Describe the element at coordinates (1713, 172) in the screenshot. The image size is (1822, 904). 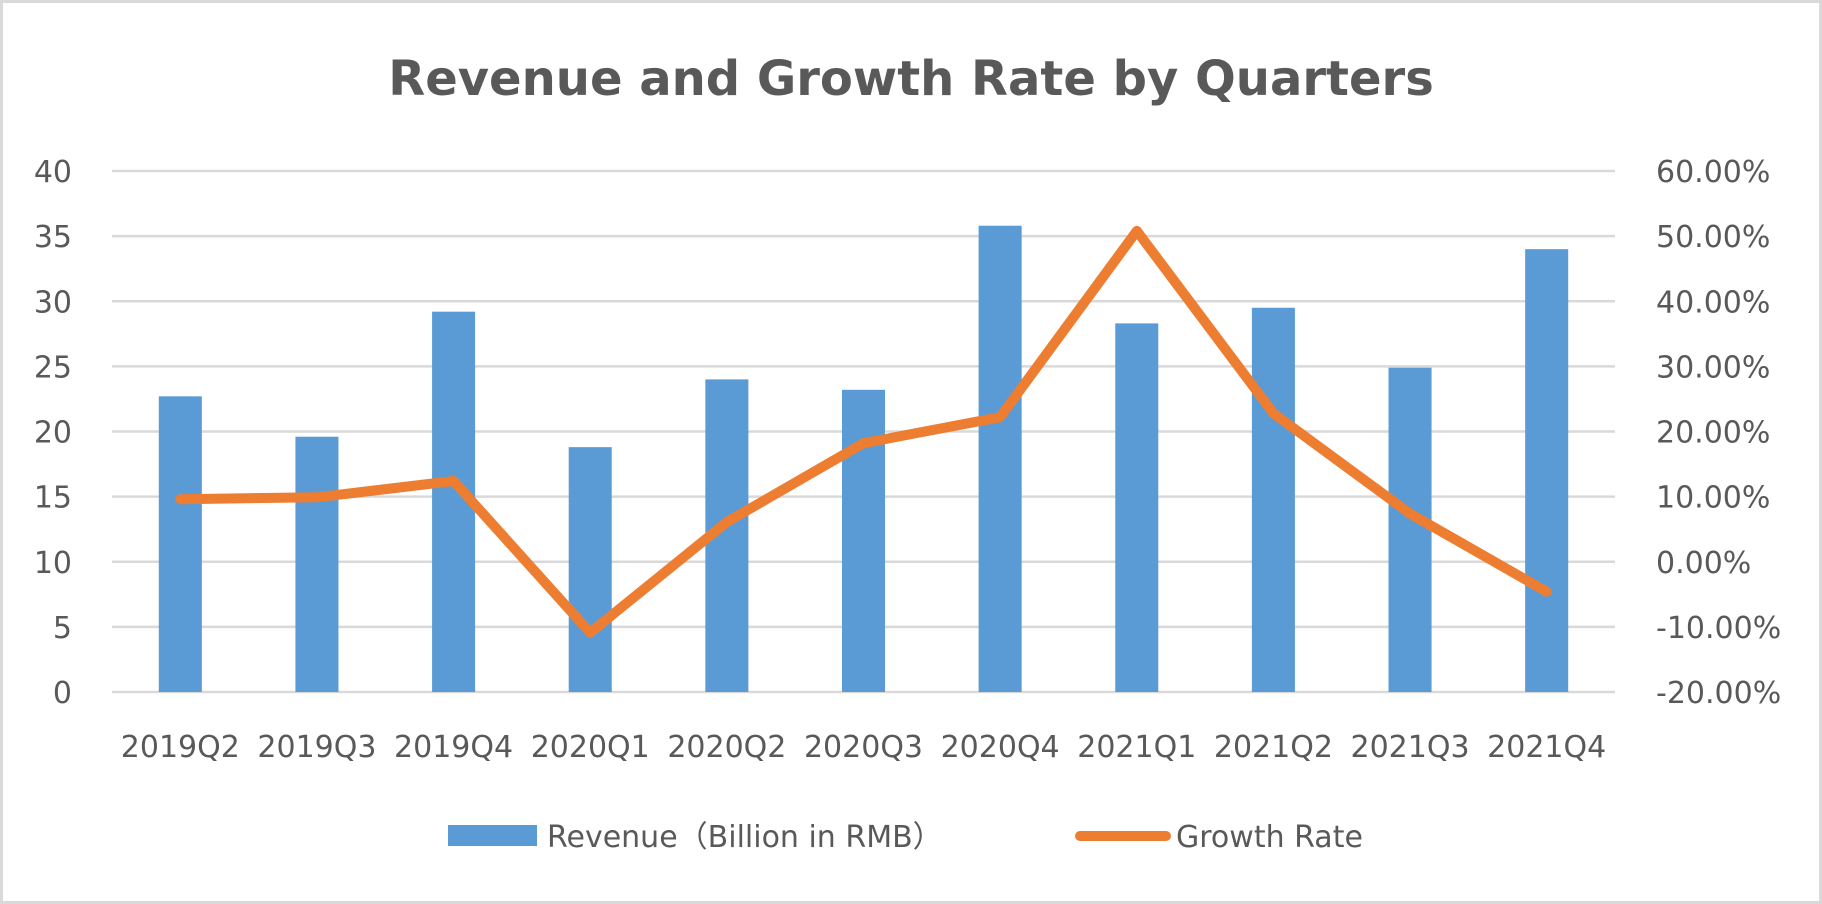
I see `right-axis-tick-label: 60.00%` at that location.